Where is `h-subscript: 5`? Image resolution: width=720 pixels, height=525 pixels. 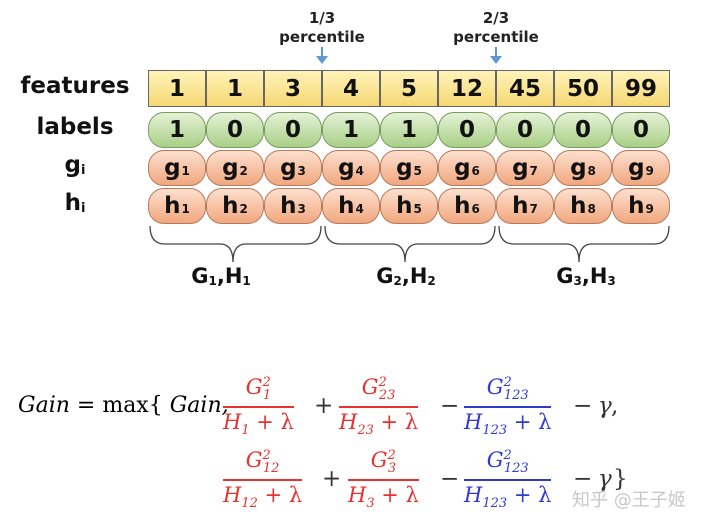
h-subscript: 5 is located at coordinates (417, 209).